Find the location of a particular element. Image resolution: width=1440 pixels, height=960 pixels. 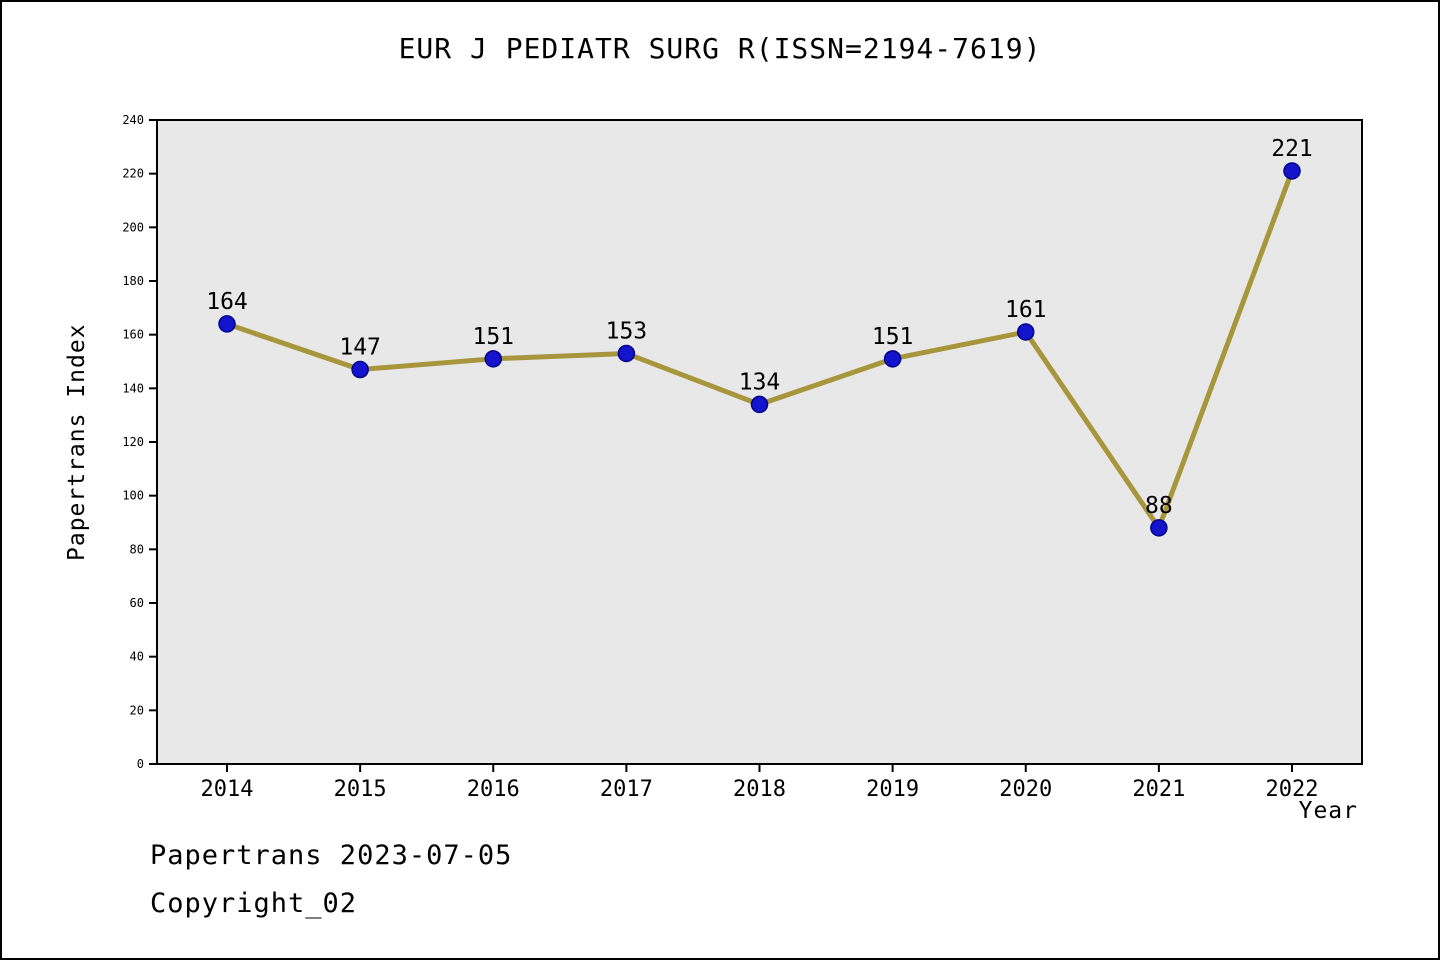

x-tick-label: 2015 is located at coordinates (360, 789).